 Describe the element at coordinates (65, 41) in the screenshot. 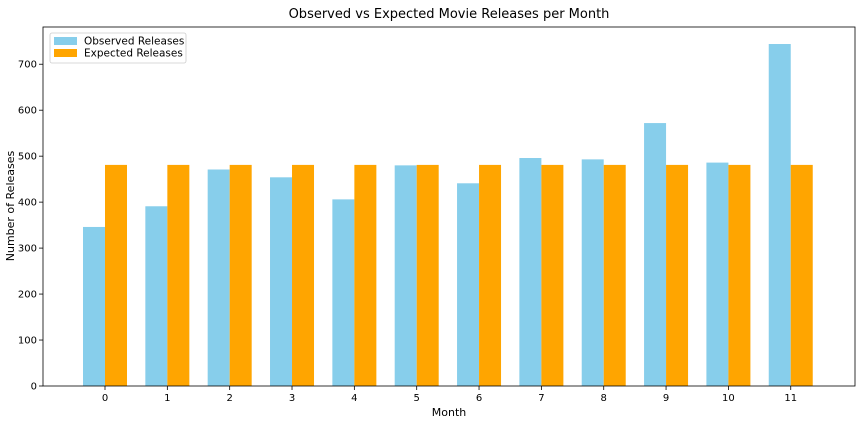

I see `legend-swatch-observed` at that location.